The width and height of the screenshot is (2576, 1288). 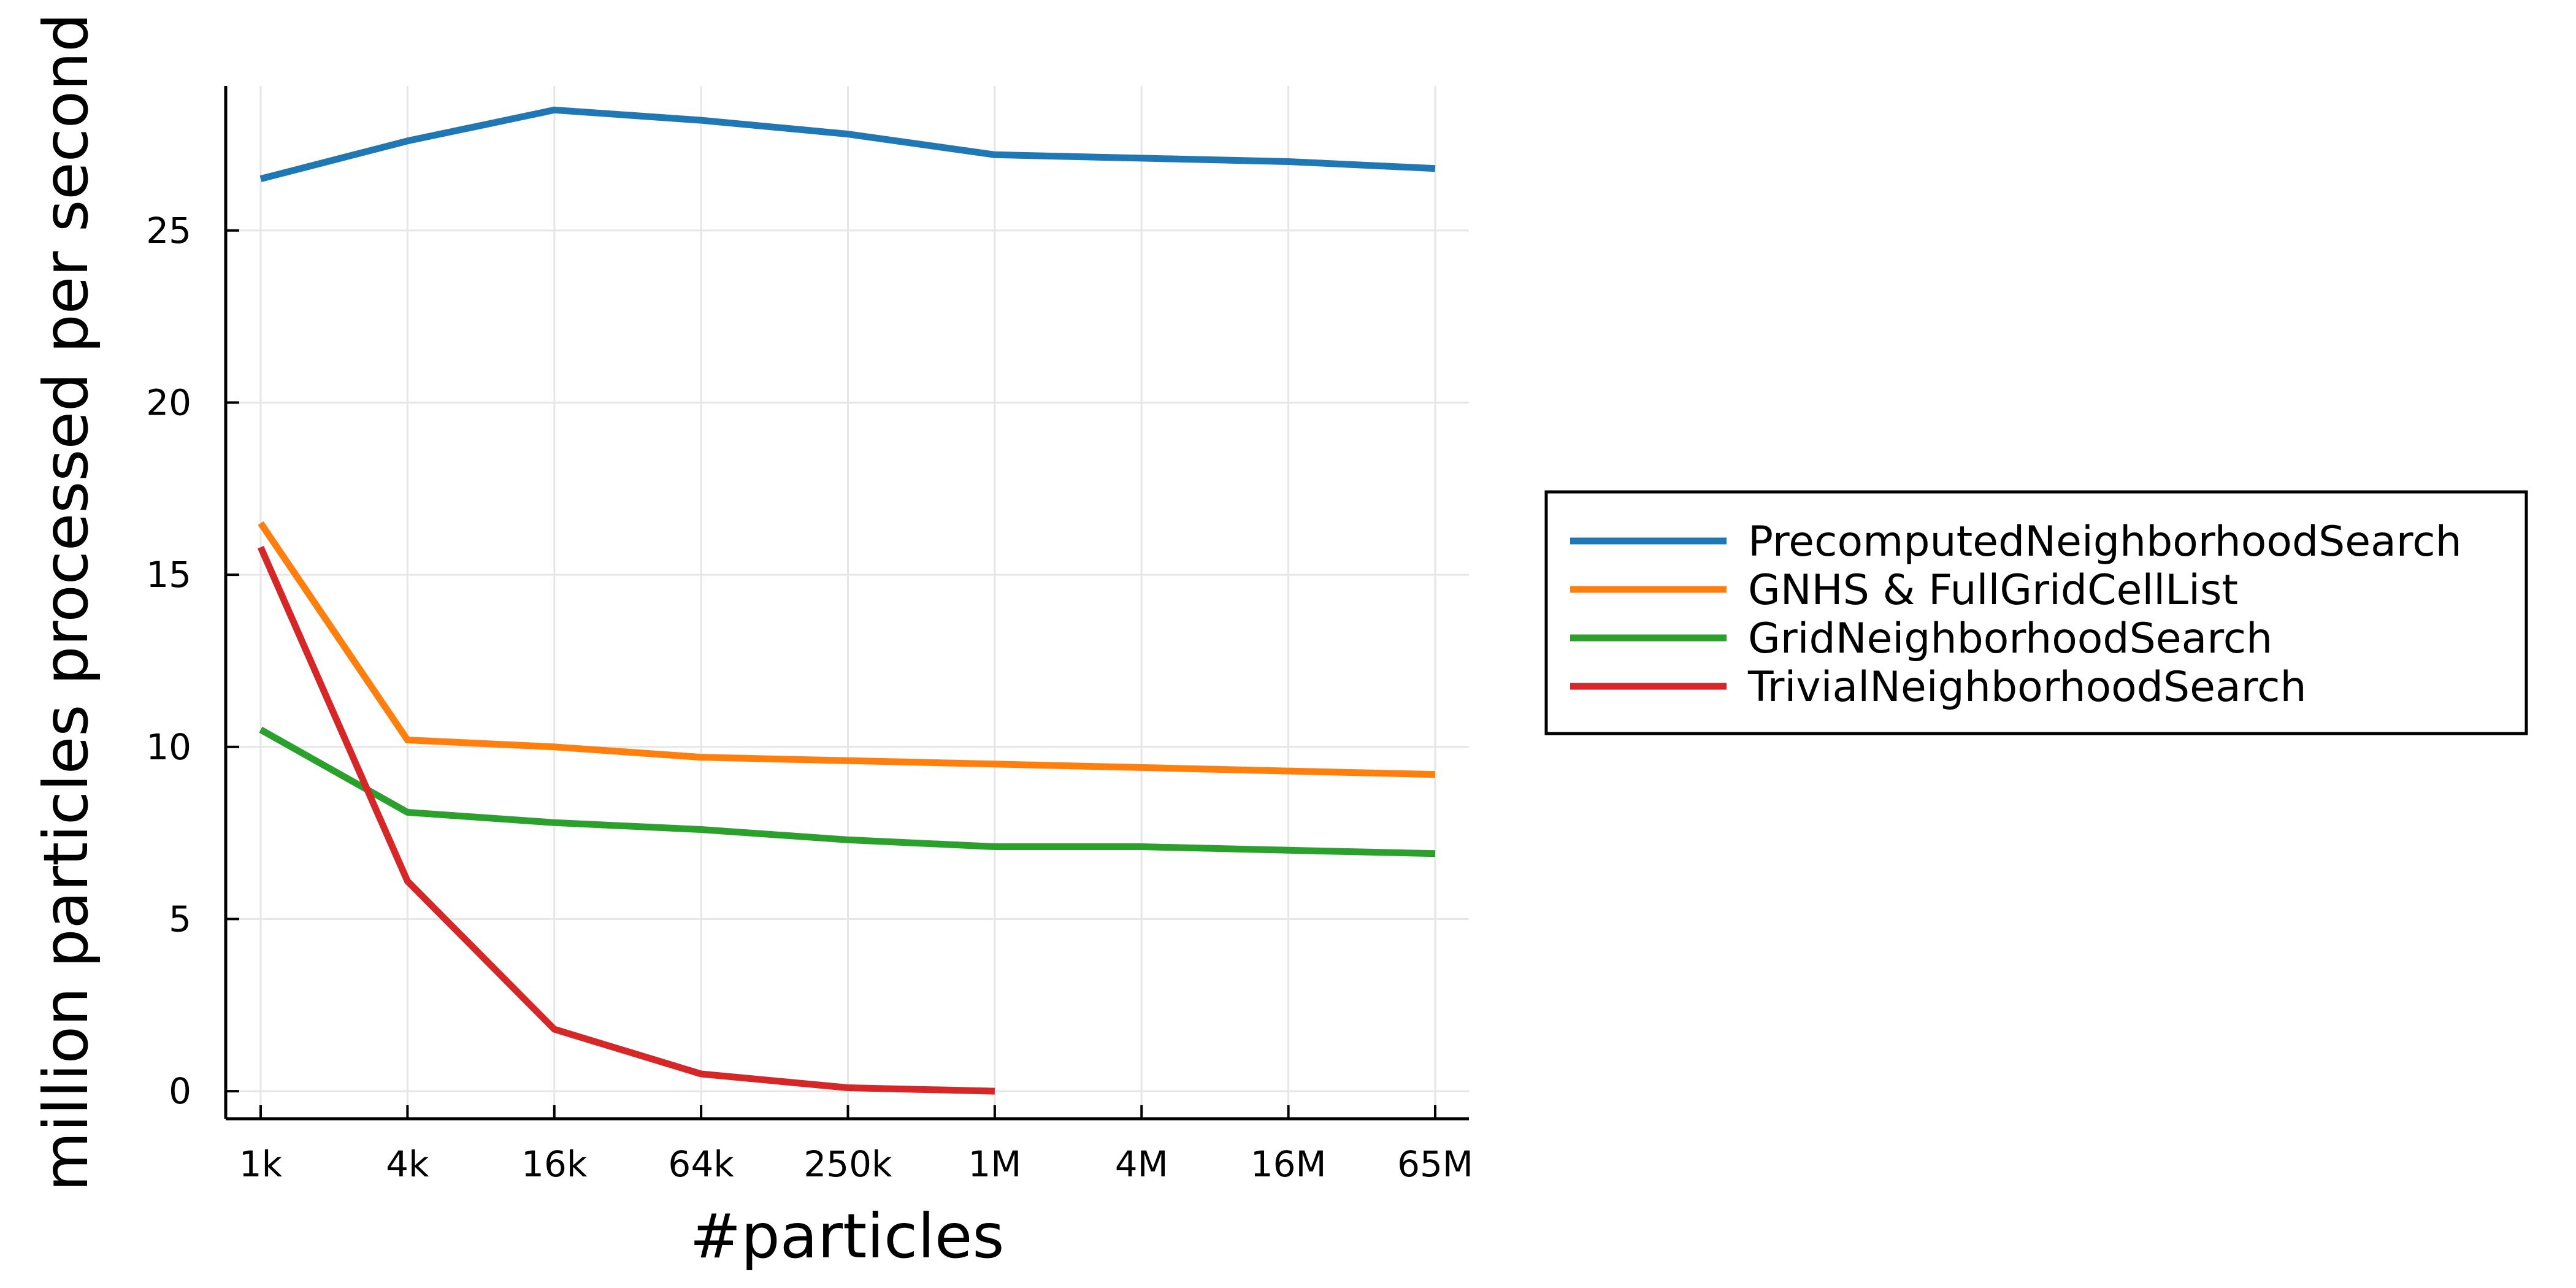 What do you see at coordinates (701, 1164) in the screenshot?
I see `x-tick-label: 64k` at bounding box center [701, 1164].